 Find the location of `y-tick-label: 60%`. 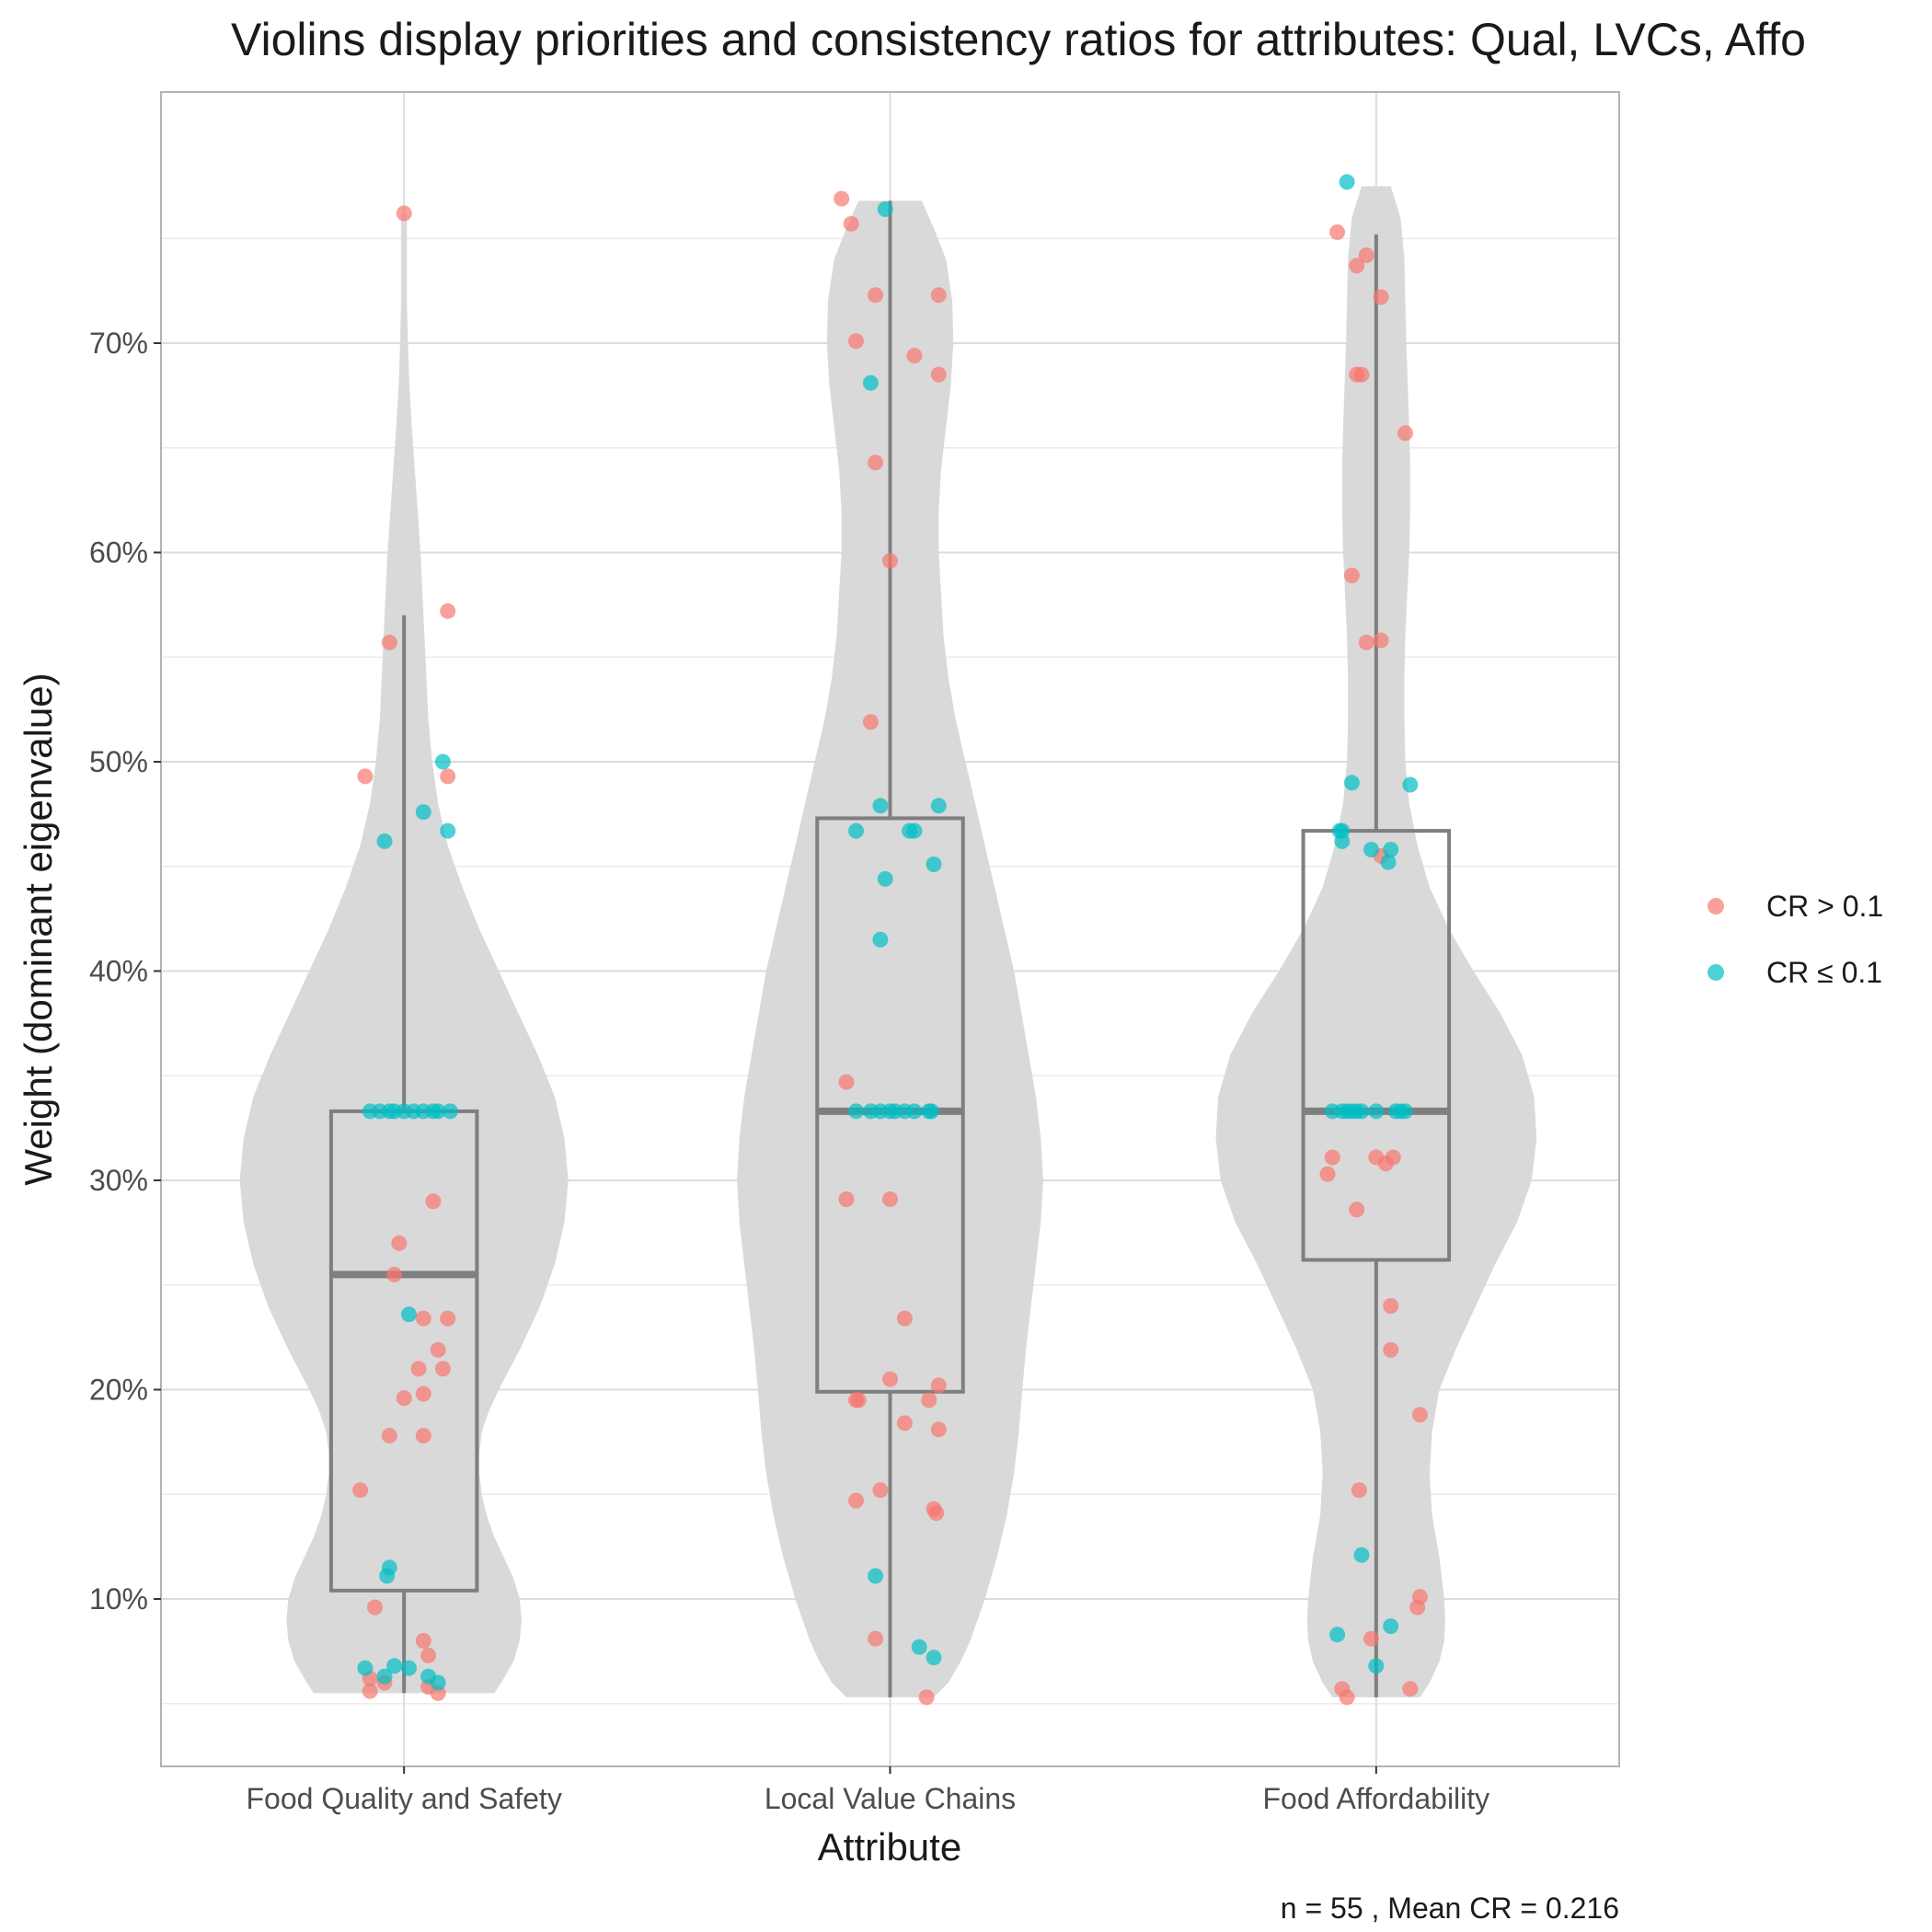

y-tick-label: 60% is located at coordinates (118, 552).